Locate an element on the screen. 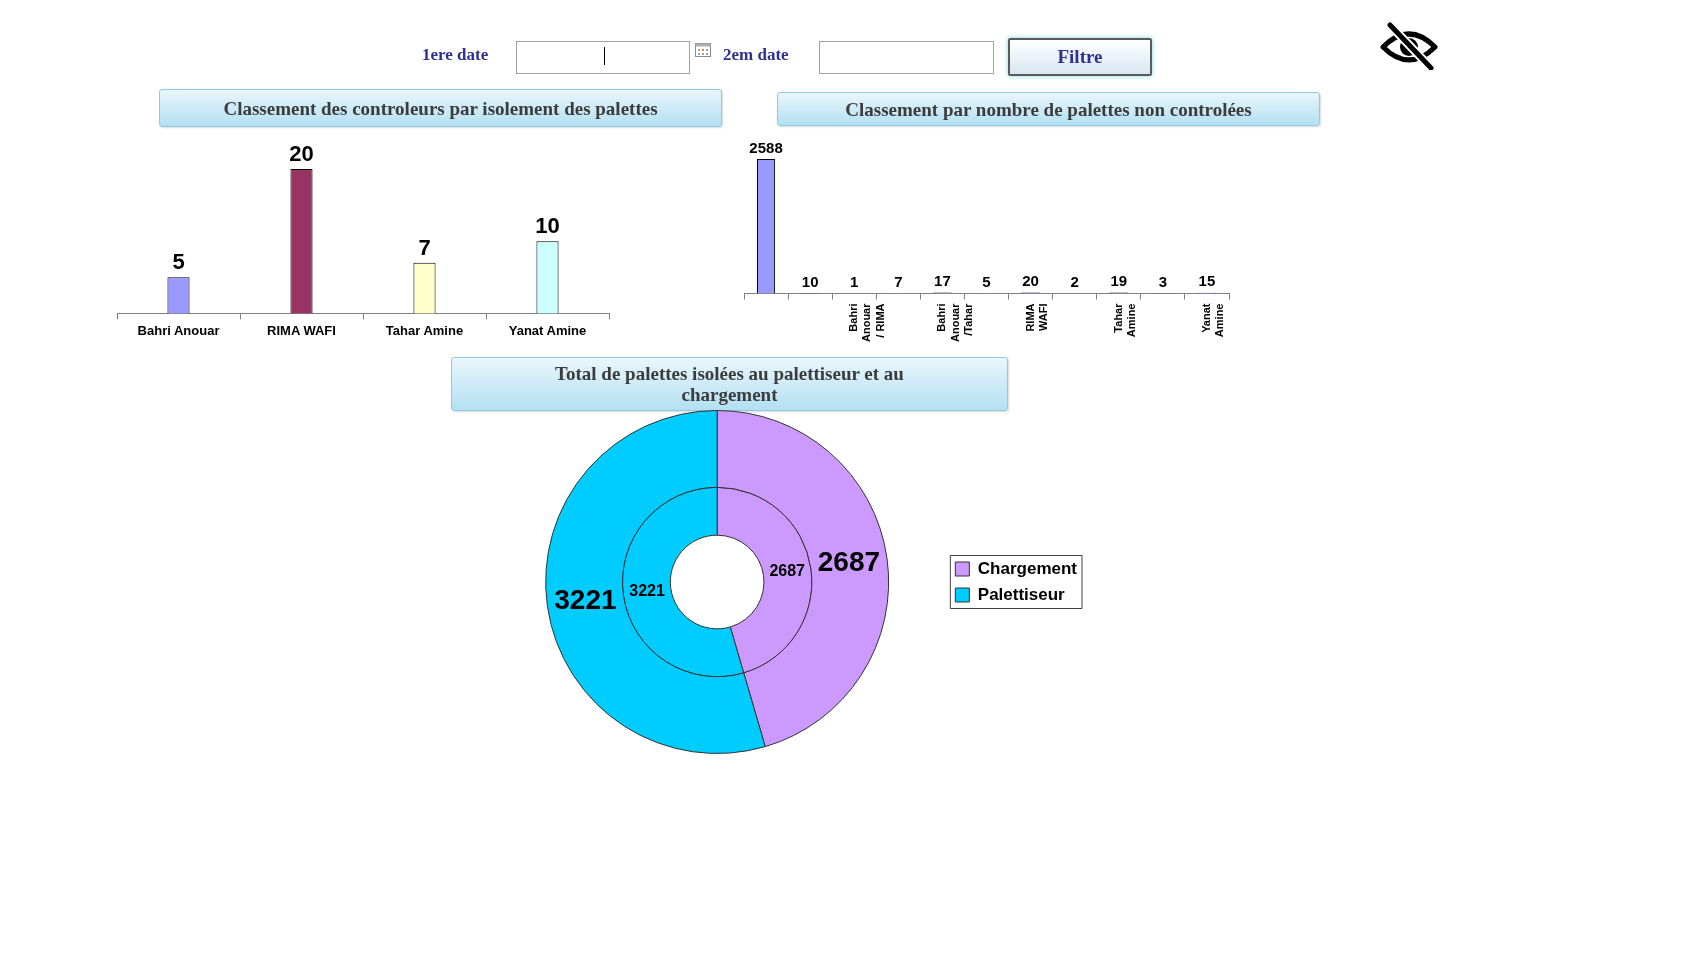  text: 2em date is located at coordinates (756, 55).